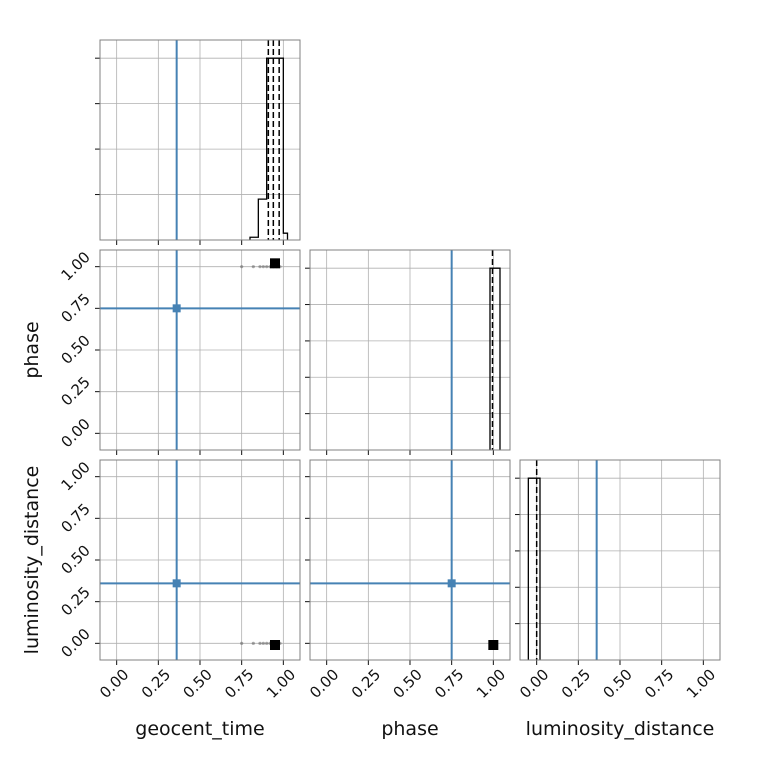 This screenshot has width=760, height=760. Describe the element at coordinates (409, 729) in the screenshot. I see `x-axis-label-phase: phase` at that location.